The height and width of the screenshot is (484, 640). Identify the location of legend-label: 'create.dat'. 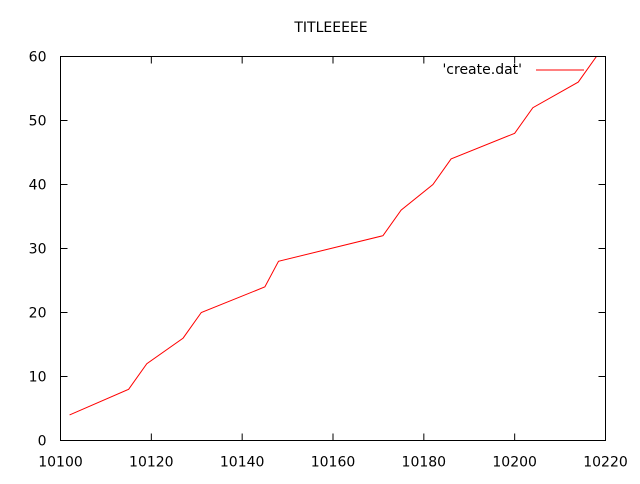
(482, 70).